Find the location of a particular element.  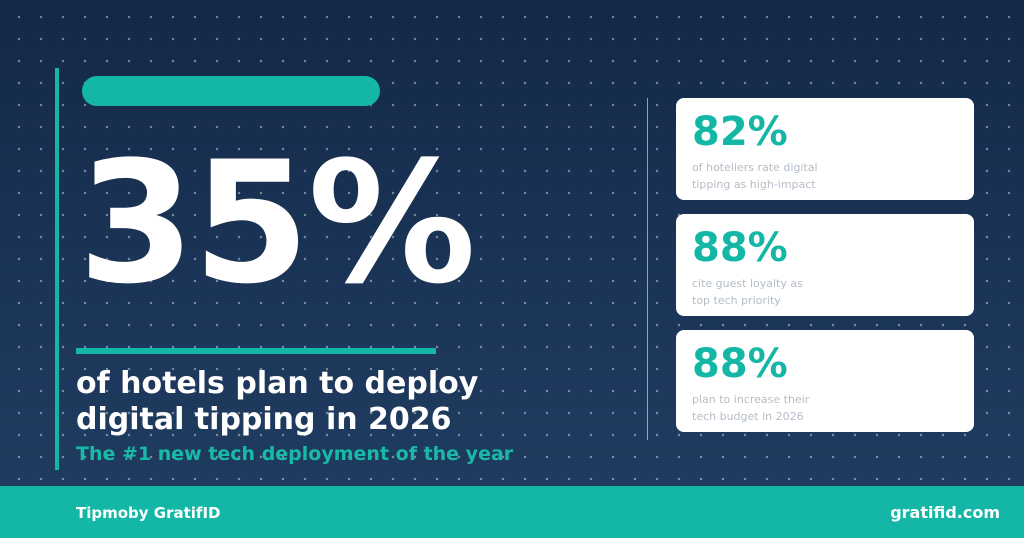

footer-bar: Tipmoby GratifID gratifid.com is located at coordinates (512, 512).